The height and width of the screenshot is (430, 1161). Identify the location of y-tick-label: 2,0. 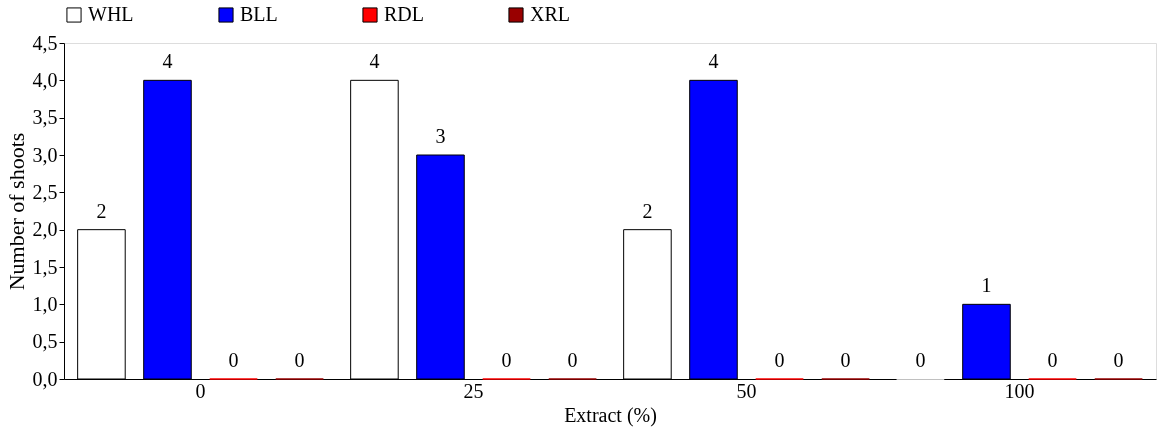
(45, 229).